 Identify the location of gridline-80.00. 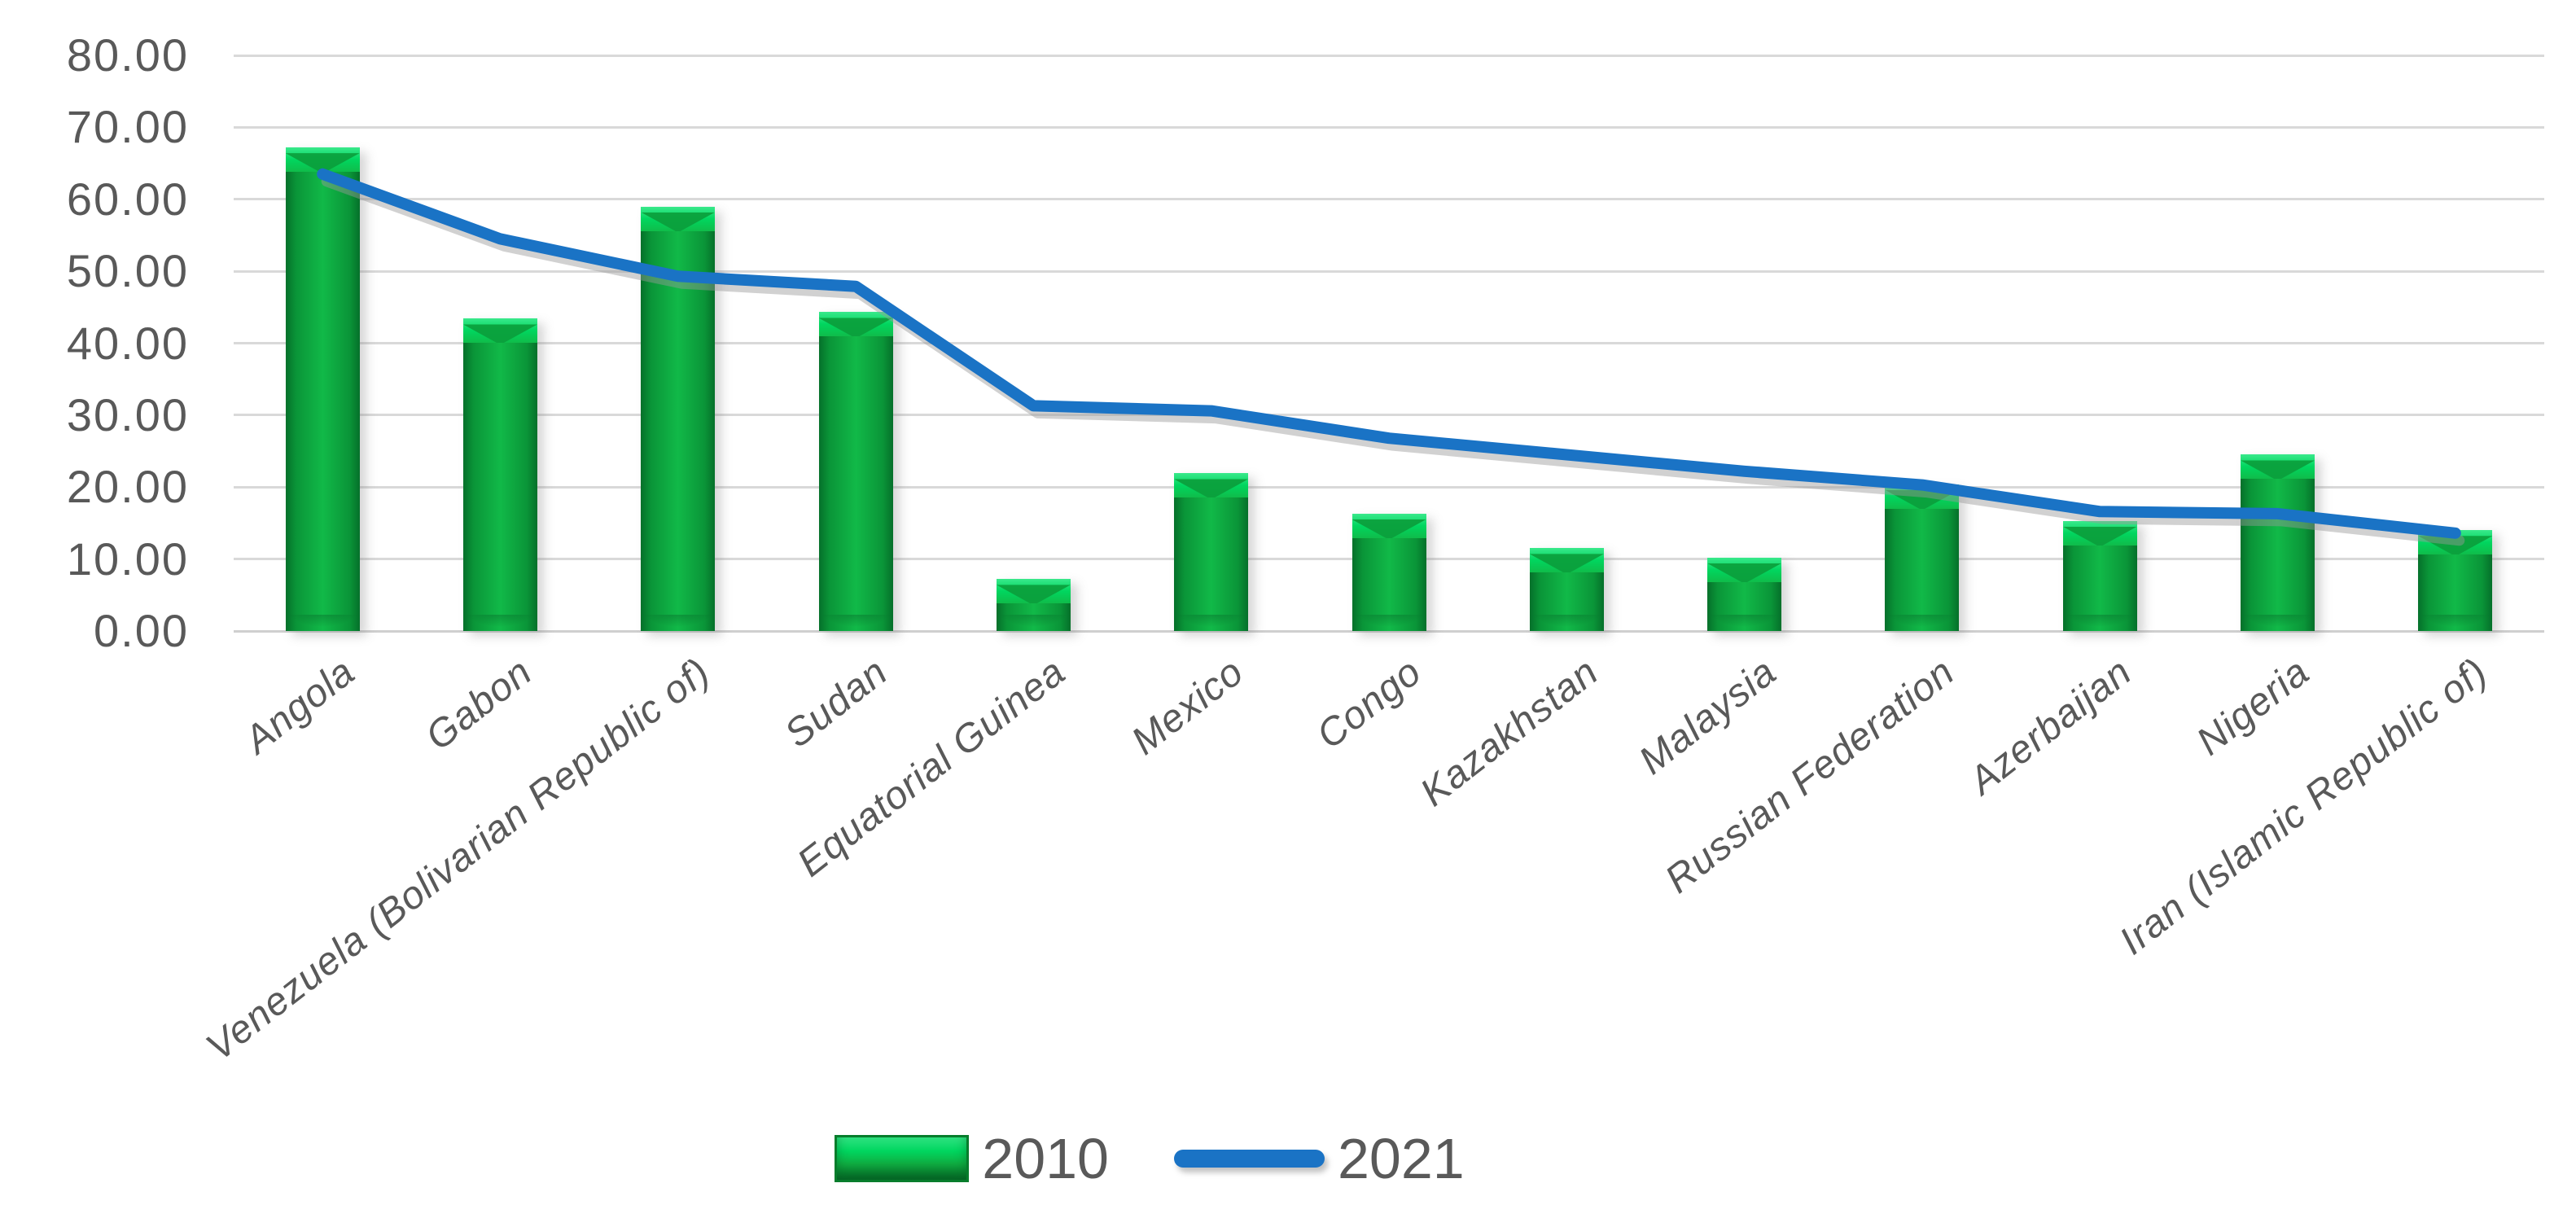
(1389, 55).